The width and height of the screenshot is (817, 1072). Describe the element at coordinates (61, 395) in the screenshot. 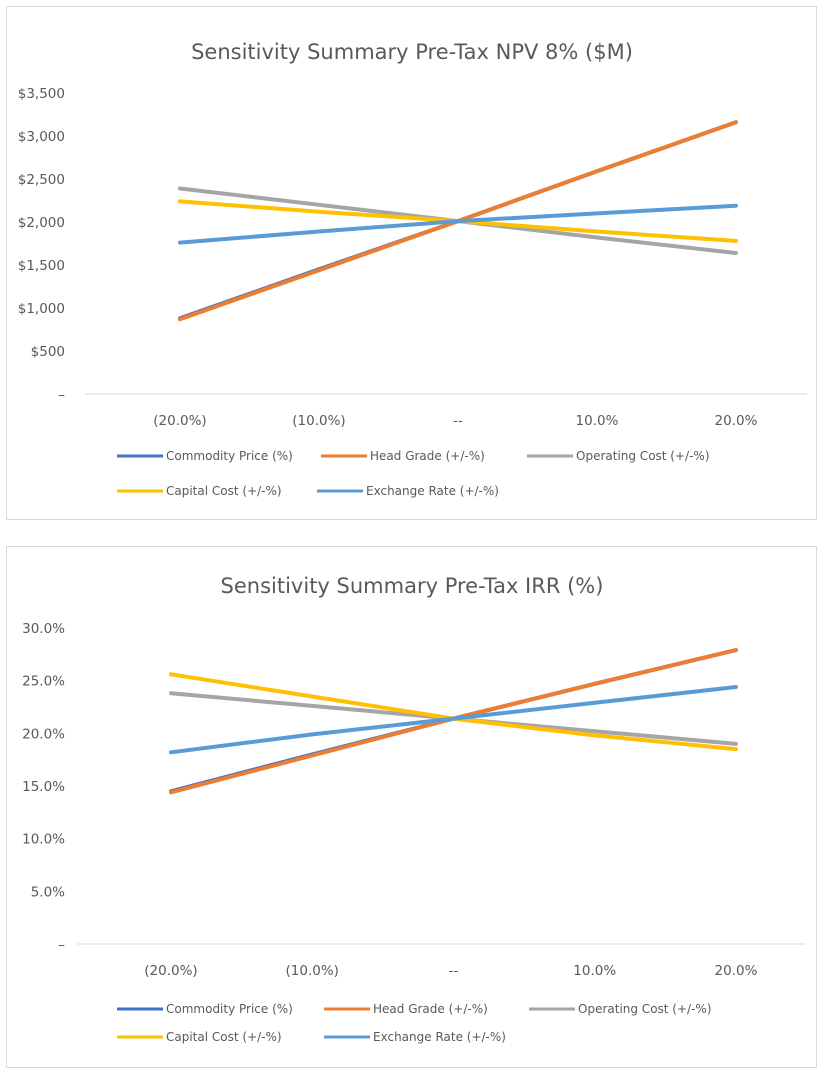

I see `npv-y-tick-label: –` at that location.